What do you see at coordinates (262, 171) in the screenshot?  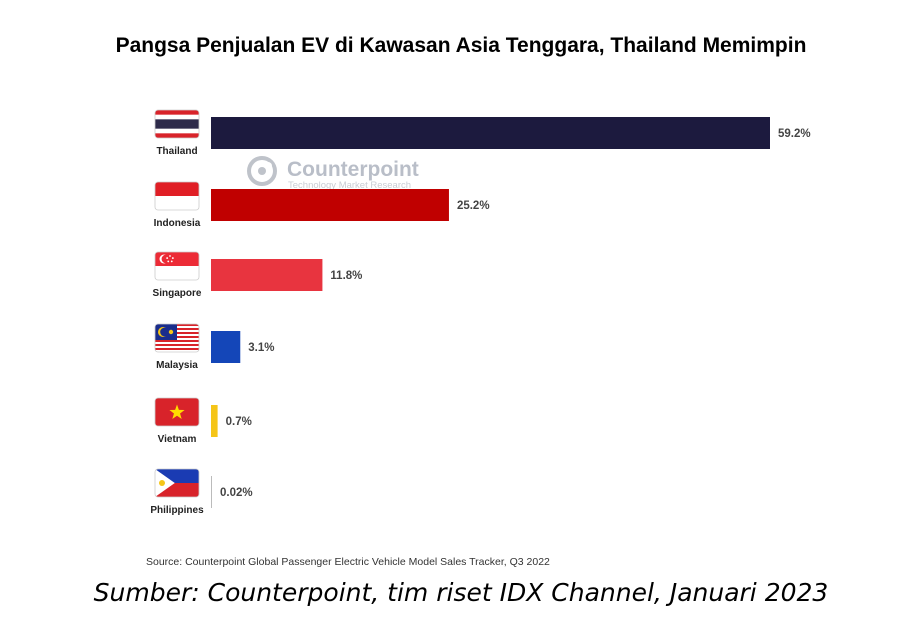 I see `counterpoint-logo-icon` at bounding box center [262, 171].